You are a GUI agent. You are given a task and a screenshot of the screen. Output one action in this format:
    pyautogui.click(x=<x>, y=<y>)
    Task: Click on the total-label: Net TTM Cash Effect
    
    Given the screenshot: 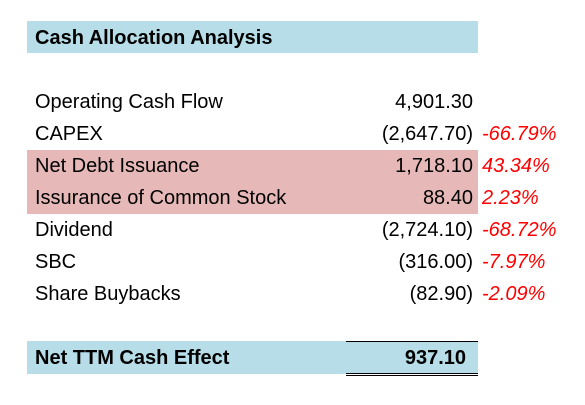 What is the action you would take?
    pyautogui.click(x=132, y=358)
    